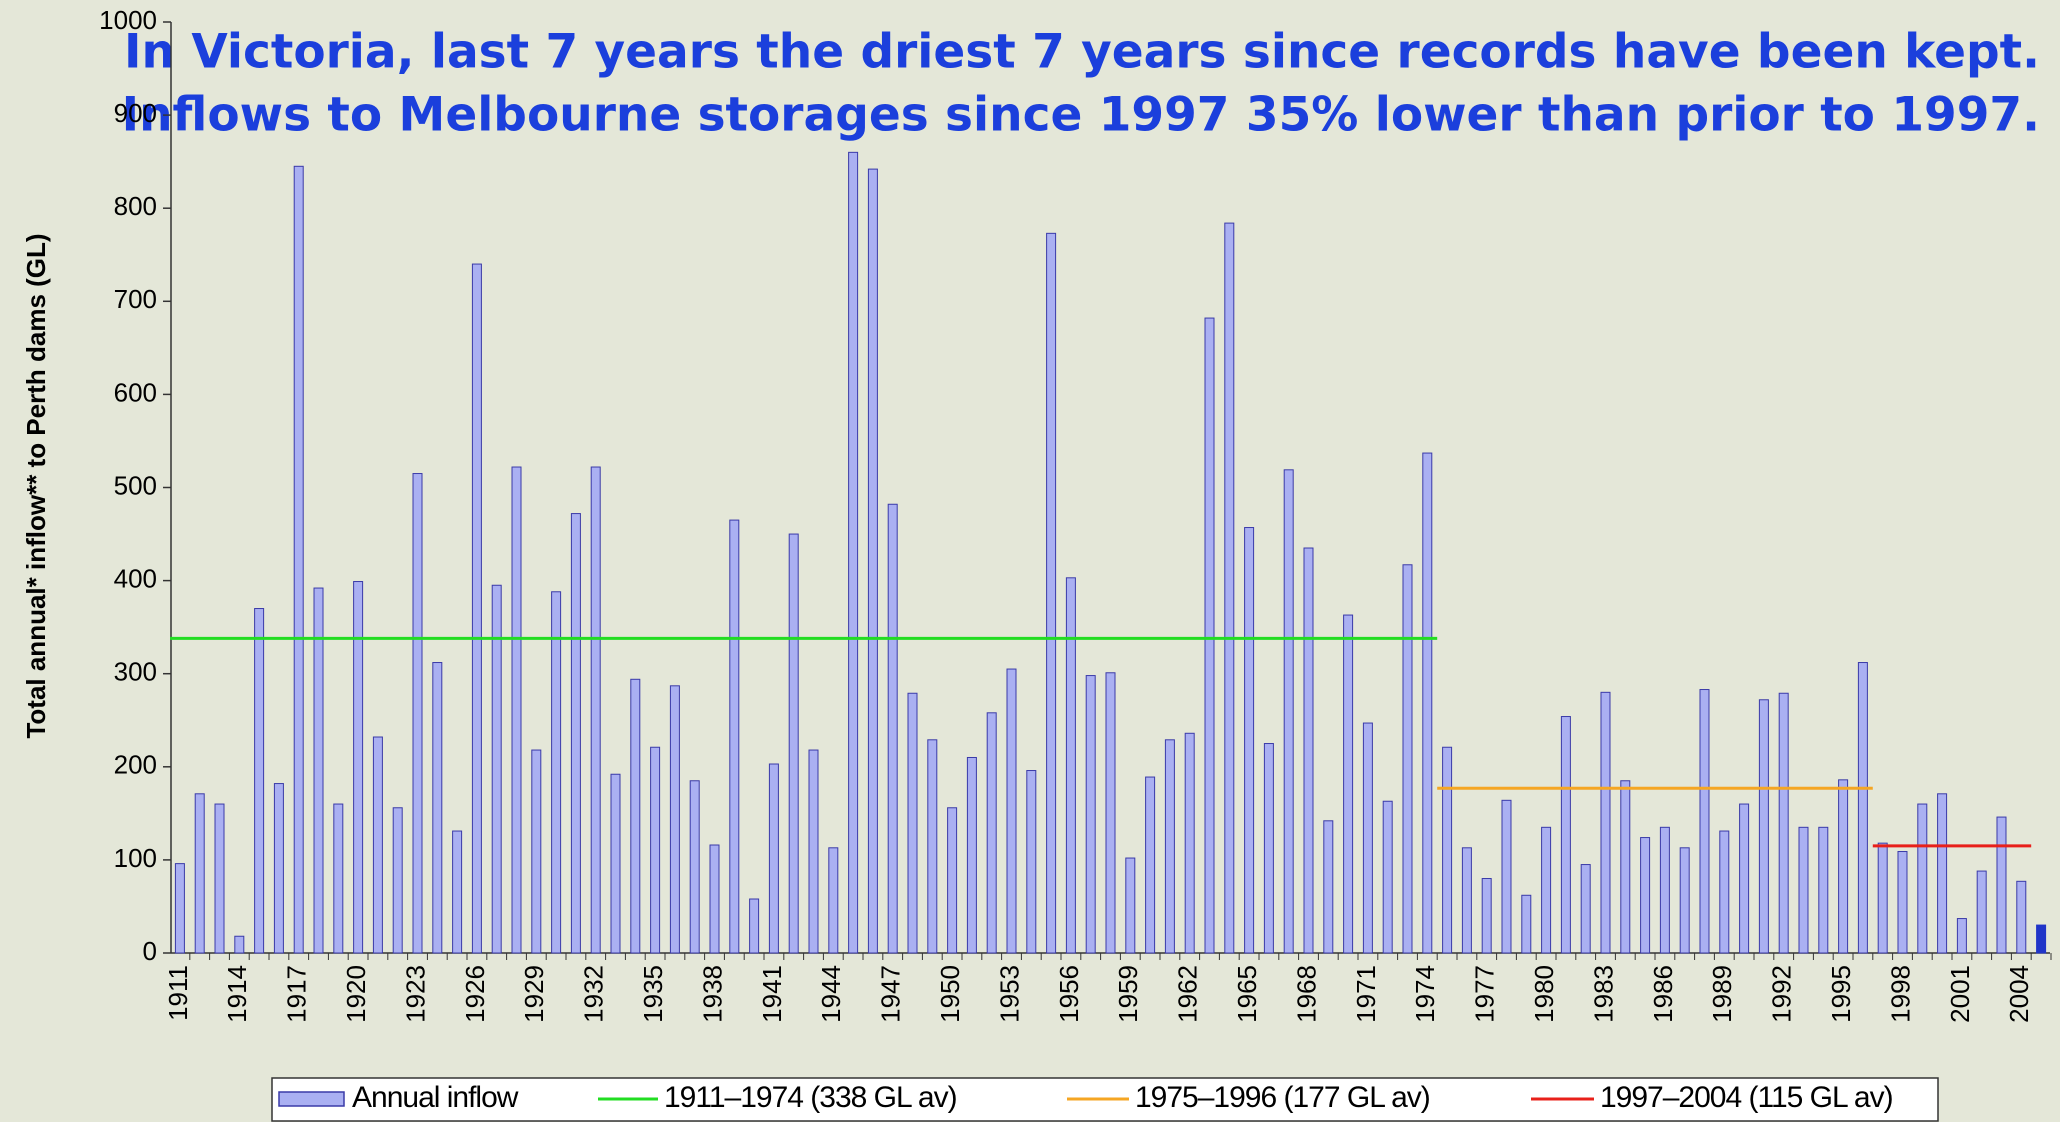  What do you see at coordinates (1306, 994) in the screenshot?
I see `x-tick-label: 1968` at bounding box center [1306, 994].